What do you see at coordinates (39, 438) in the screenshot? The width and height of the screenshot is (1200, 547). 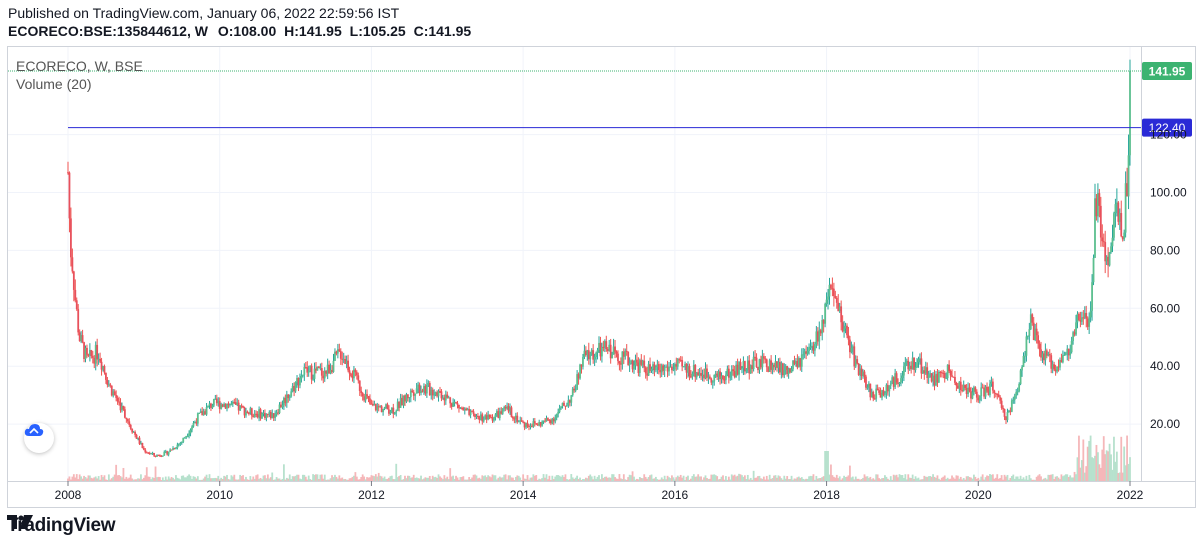 I see `cloud-save-button` at bounding box center [39, 438].